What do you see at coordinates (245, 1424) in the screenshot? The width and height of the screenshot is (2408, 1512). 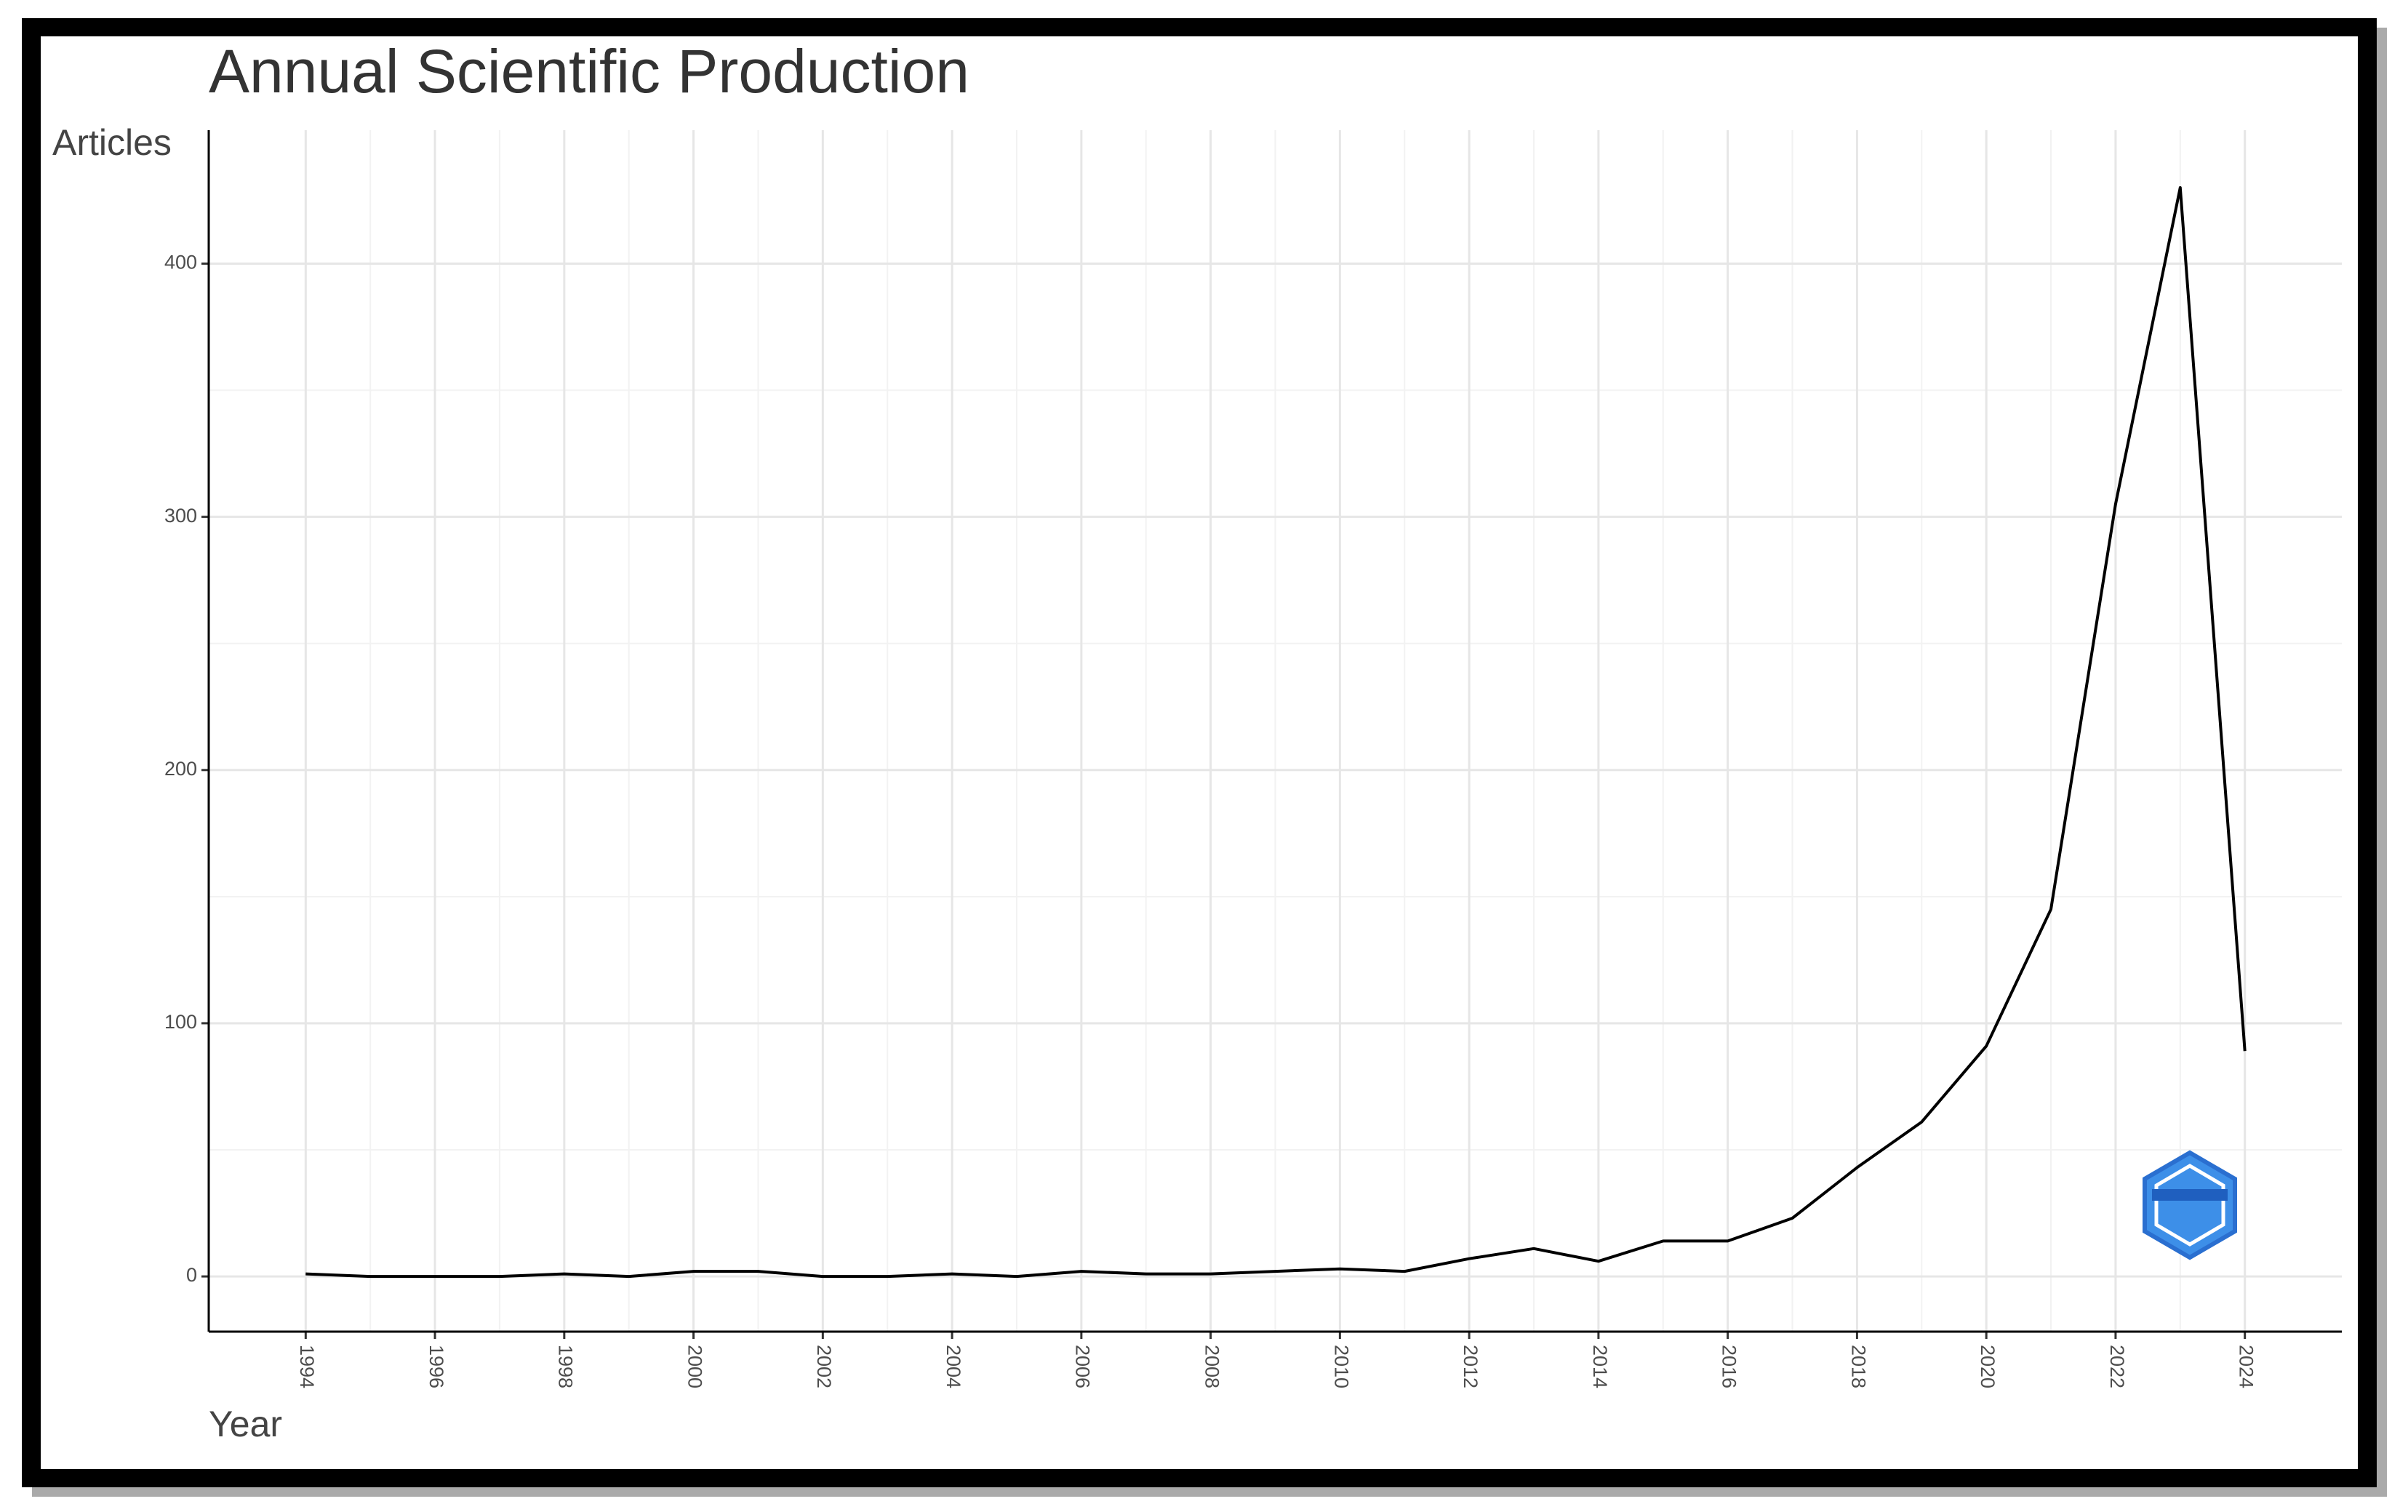 I see `x-axis-label: Year` at bounding box center [245, 1424].